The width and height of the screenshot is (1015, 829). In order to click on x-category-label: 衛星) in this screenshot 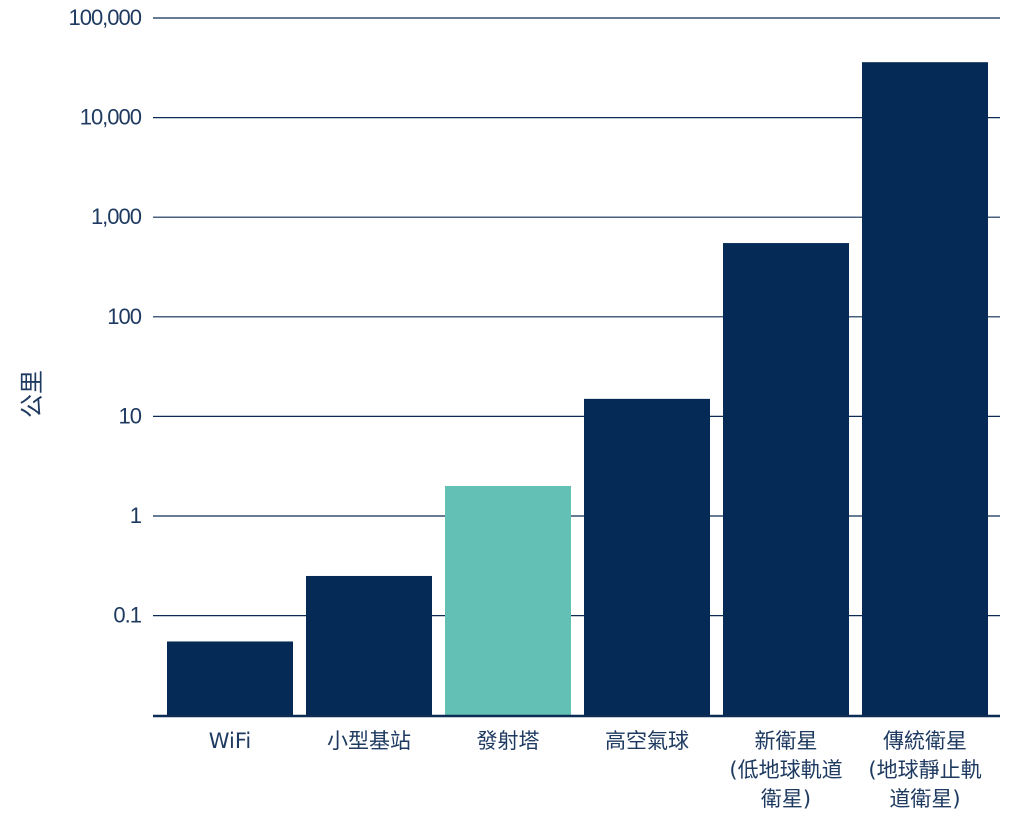, I will do `click(786, 799)`.